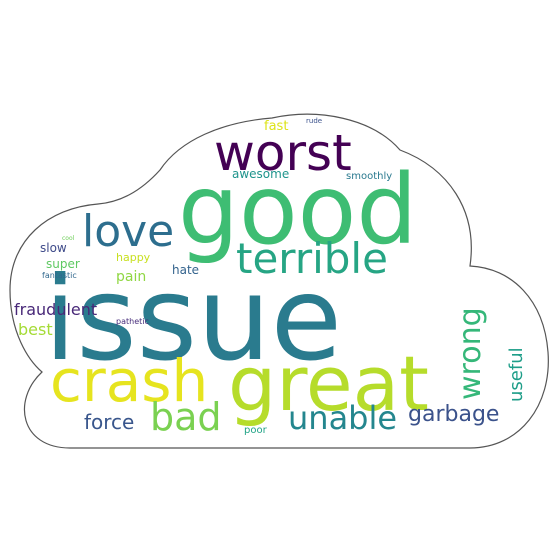  Describe the element at coordinates (516, 374) in the screenshot. I see `word-useful: useful` at that location.